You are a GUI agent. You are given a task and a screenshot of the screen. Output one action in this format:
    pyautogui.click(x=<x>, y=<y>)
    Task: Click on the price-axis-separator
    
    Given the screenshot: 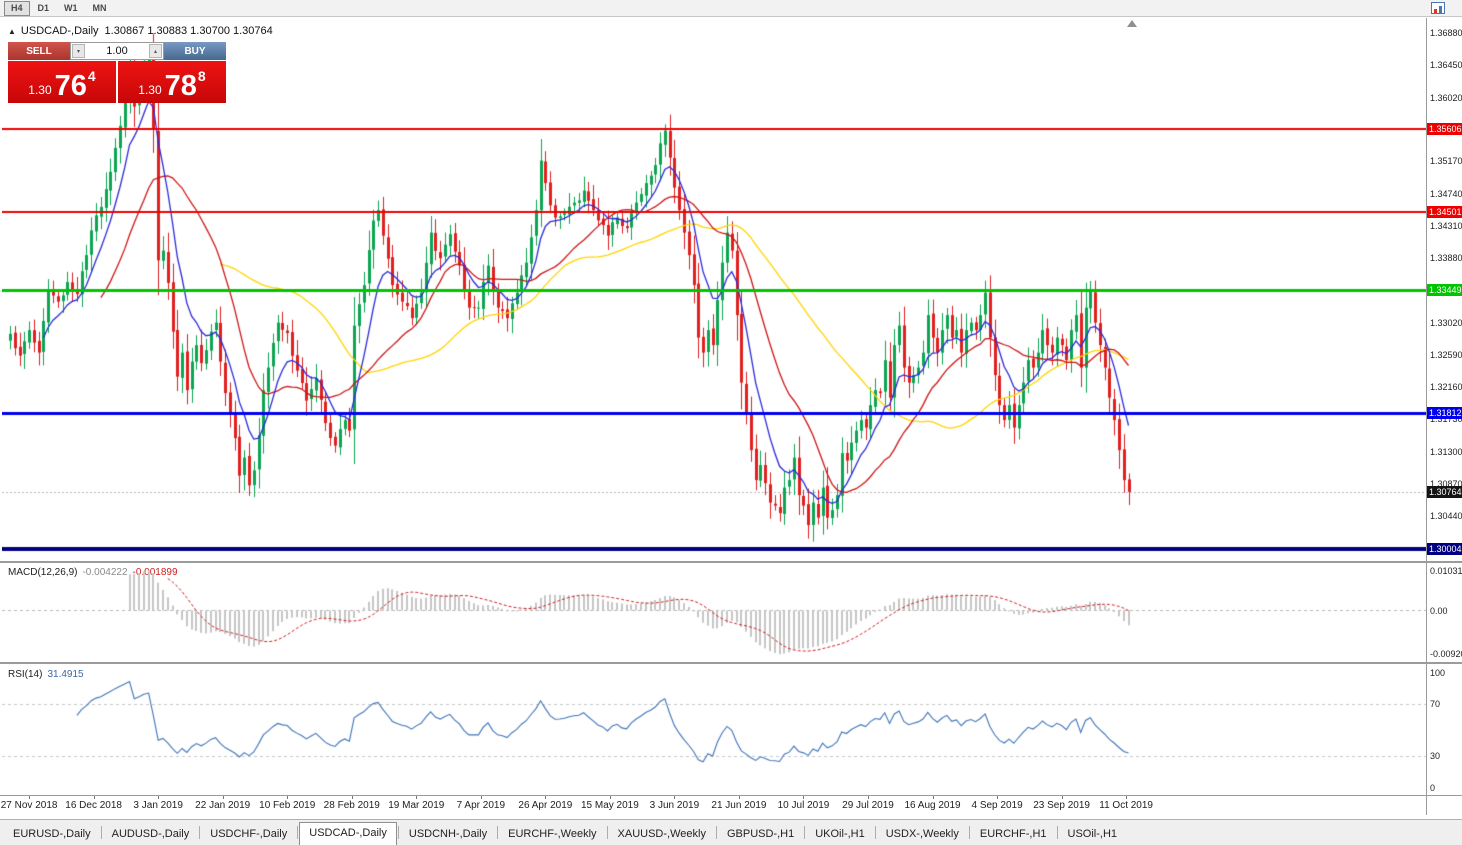 What is the action you would take?
    pyautogui.click(x=1426, y=416)
    